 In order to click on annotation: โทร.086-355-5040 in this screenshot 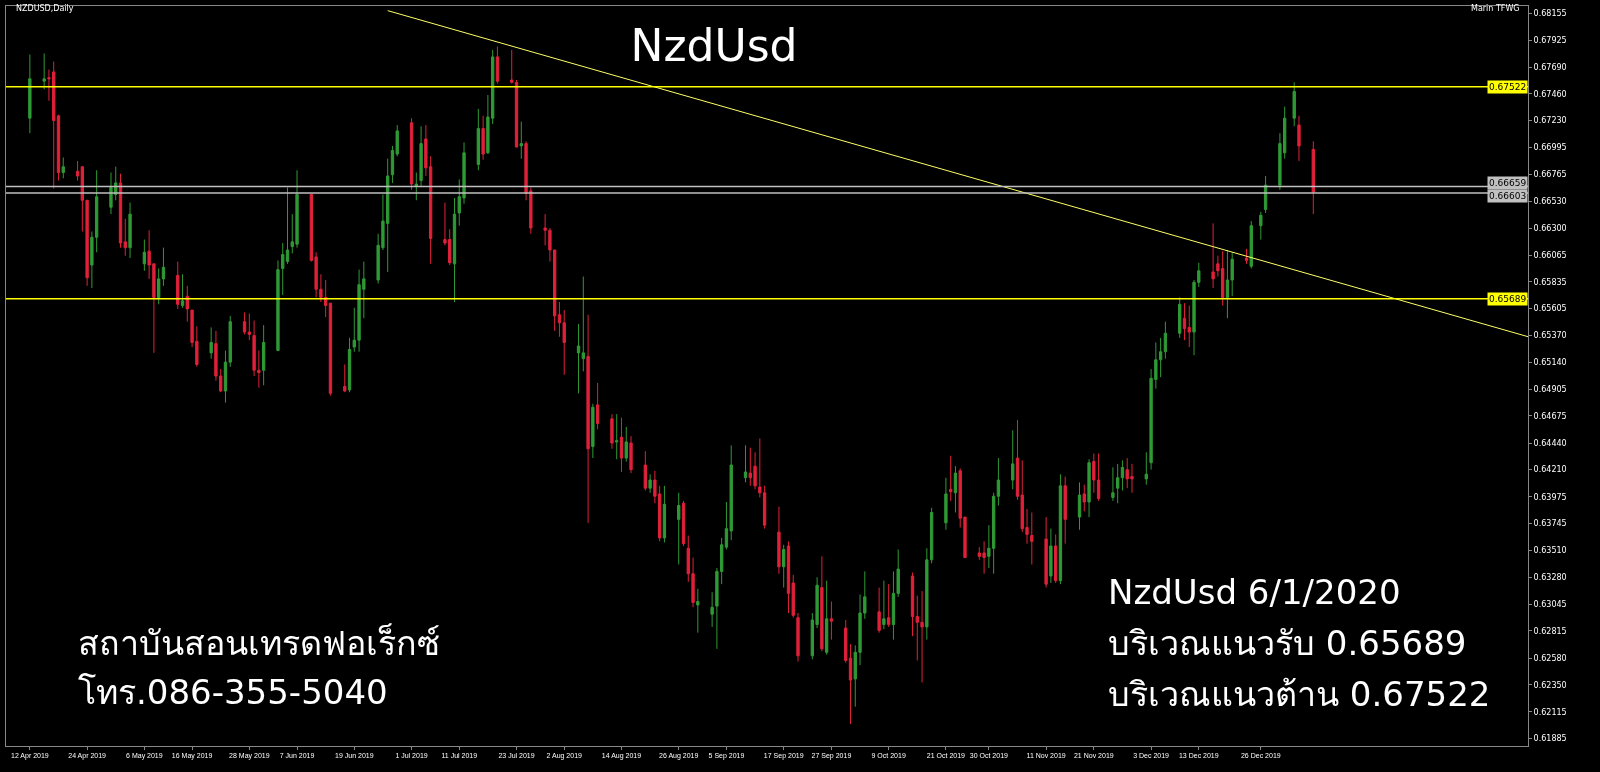, I will do `click(233, 692)`.